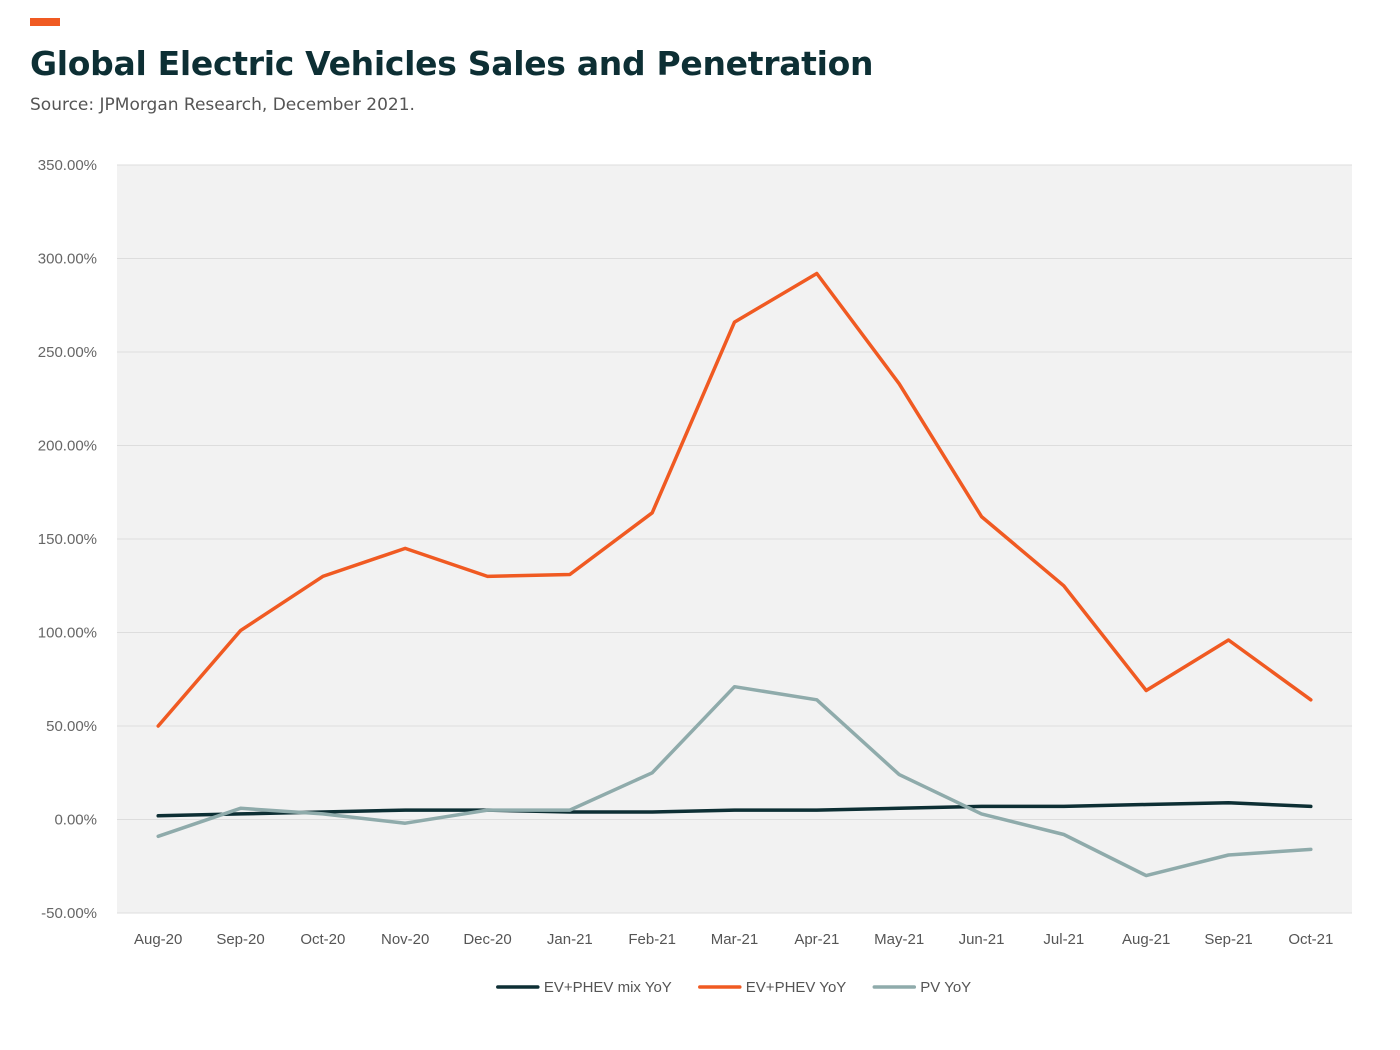  I want to click on x-tick-label: Aug-21, so click(1146, 939).